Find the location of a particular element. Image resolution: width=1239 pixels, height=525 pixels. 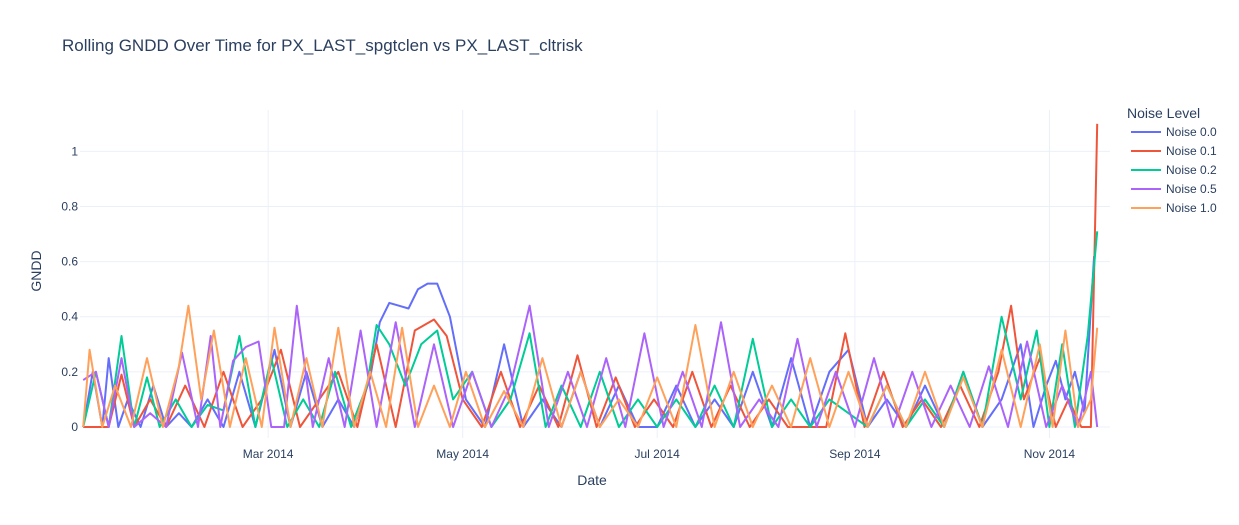

y-tick-label: 0.2 is located at coordinates (69, 372).